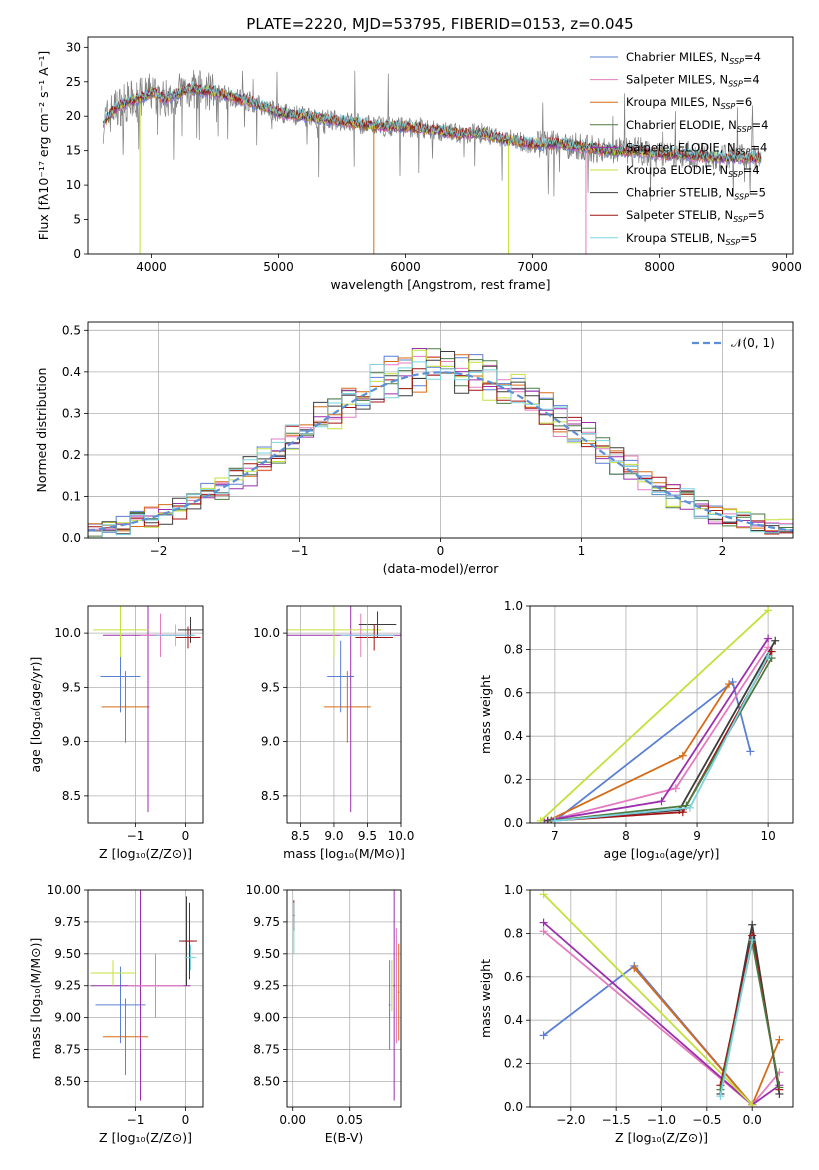  Describe the element at coordinates (333, 836) in the screenshot. I see `x-tick-label: 9.0` at that location.